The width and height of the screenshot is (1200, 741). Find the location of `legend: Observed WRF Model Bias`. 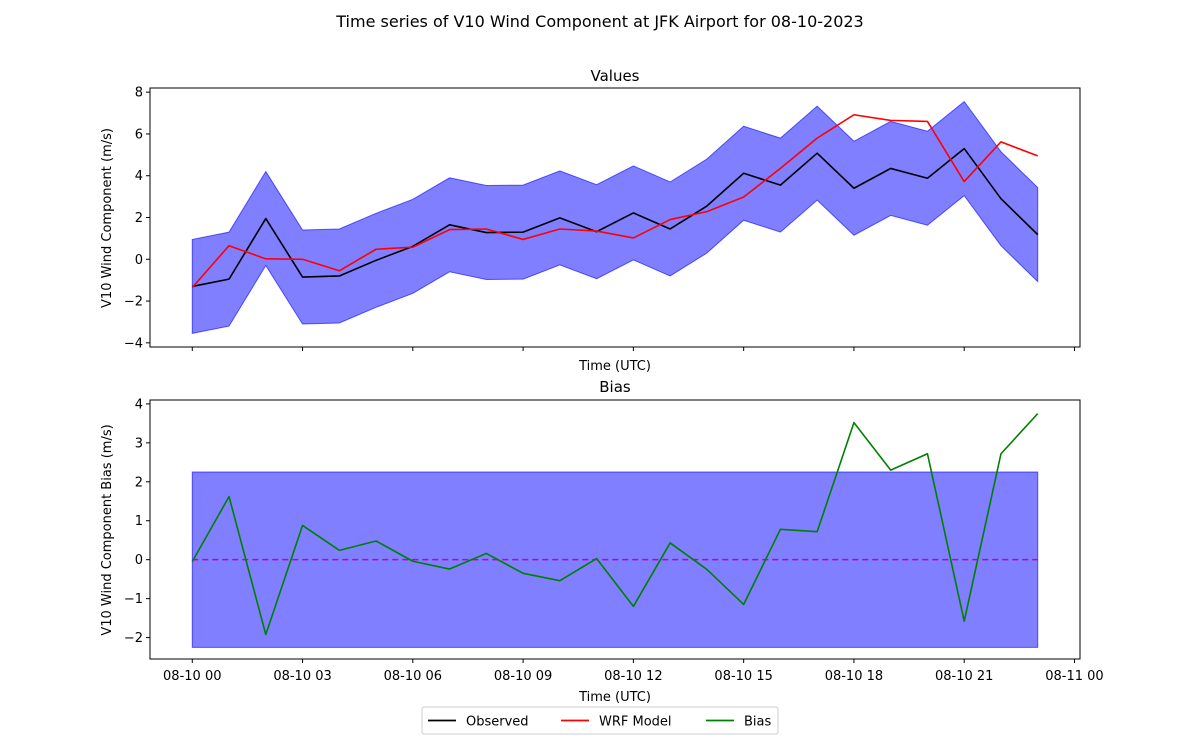

legend: Observed WRF Model Bias is located at coordinates (600, 720).